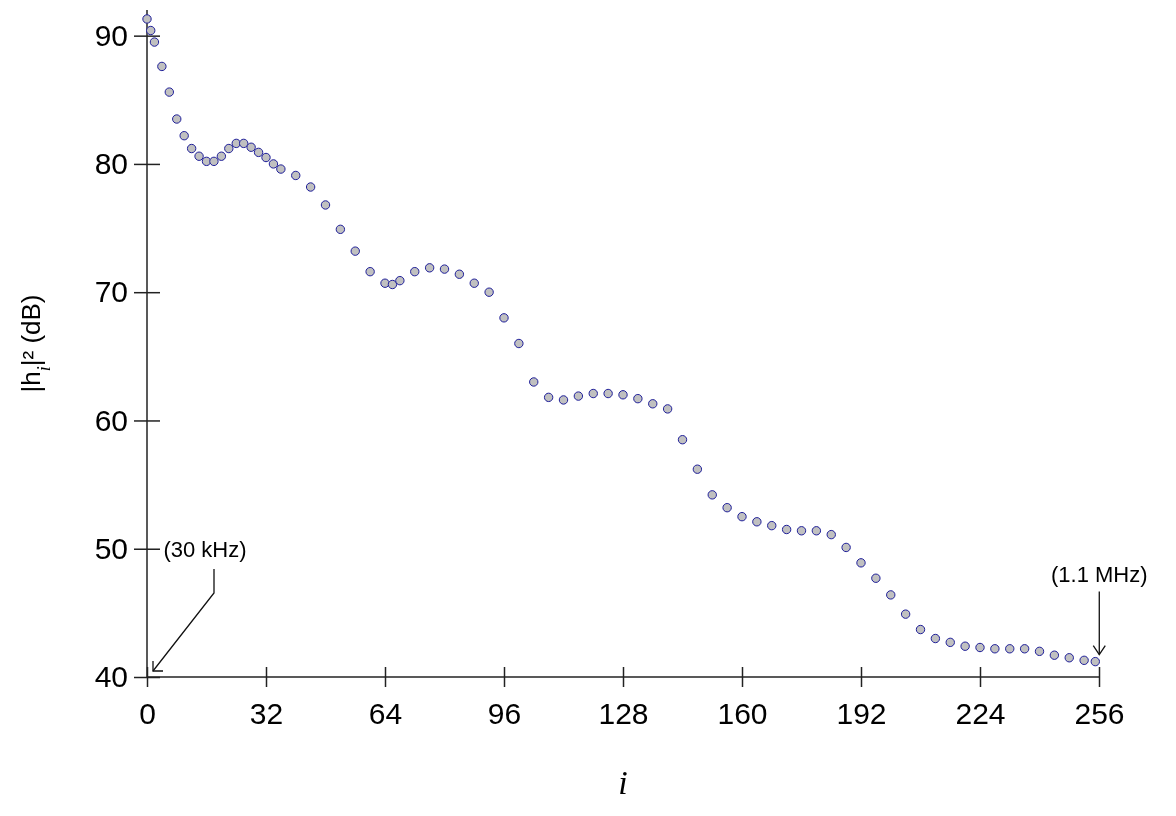 The image size is (1176, 816). Describe the element at coordinates (742, 714) in the screenshot. I see `x-tick-label: 160` at that location.